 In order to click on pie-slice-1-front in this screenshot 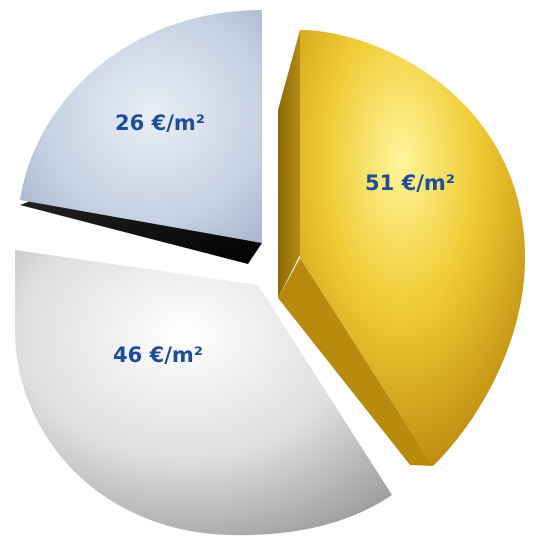, I will do `click(355, 362)`.